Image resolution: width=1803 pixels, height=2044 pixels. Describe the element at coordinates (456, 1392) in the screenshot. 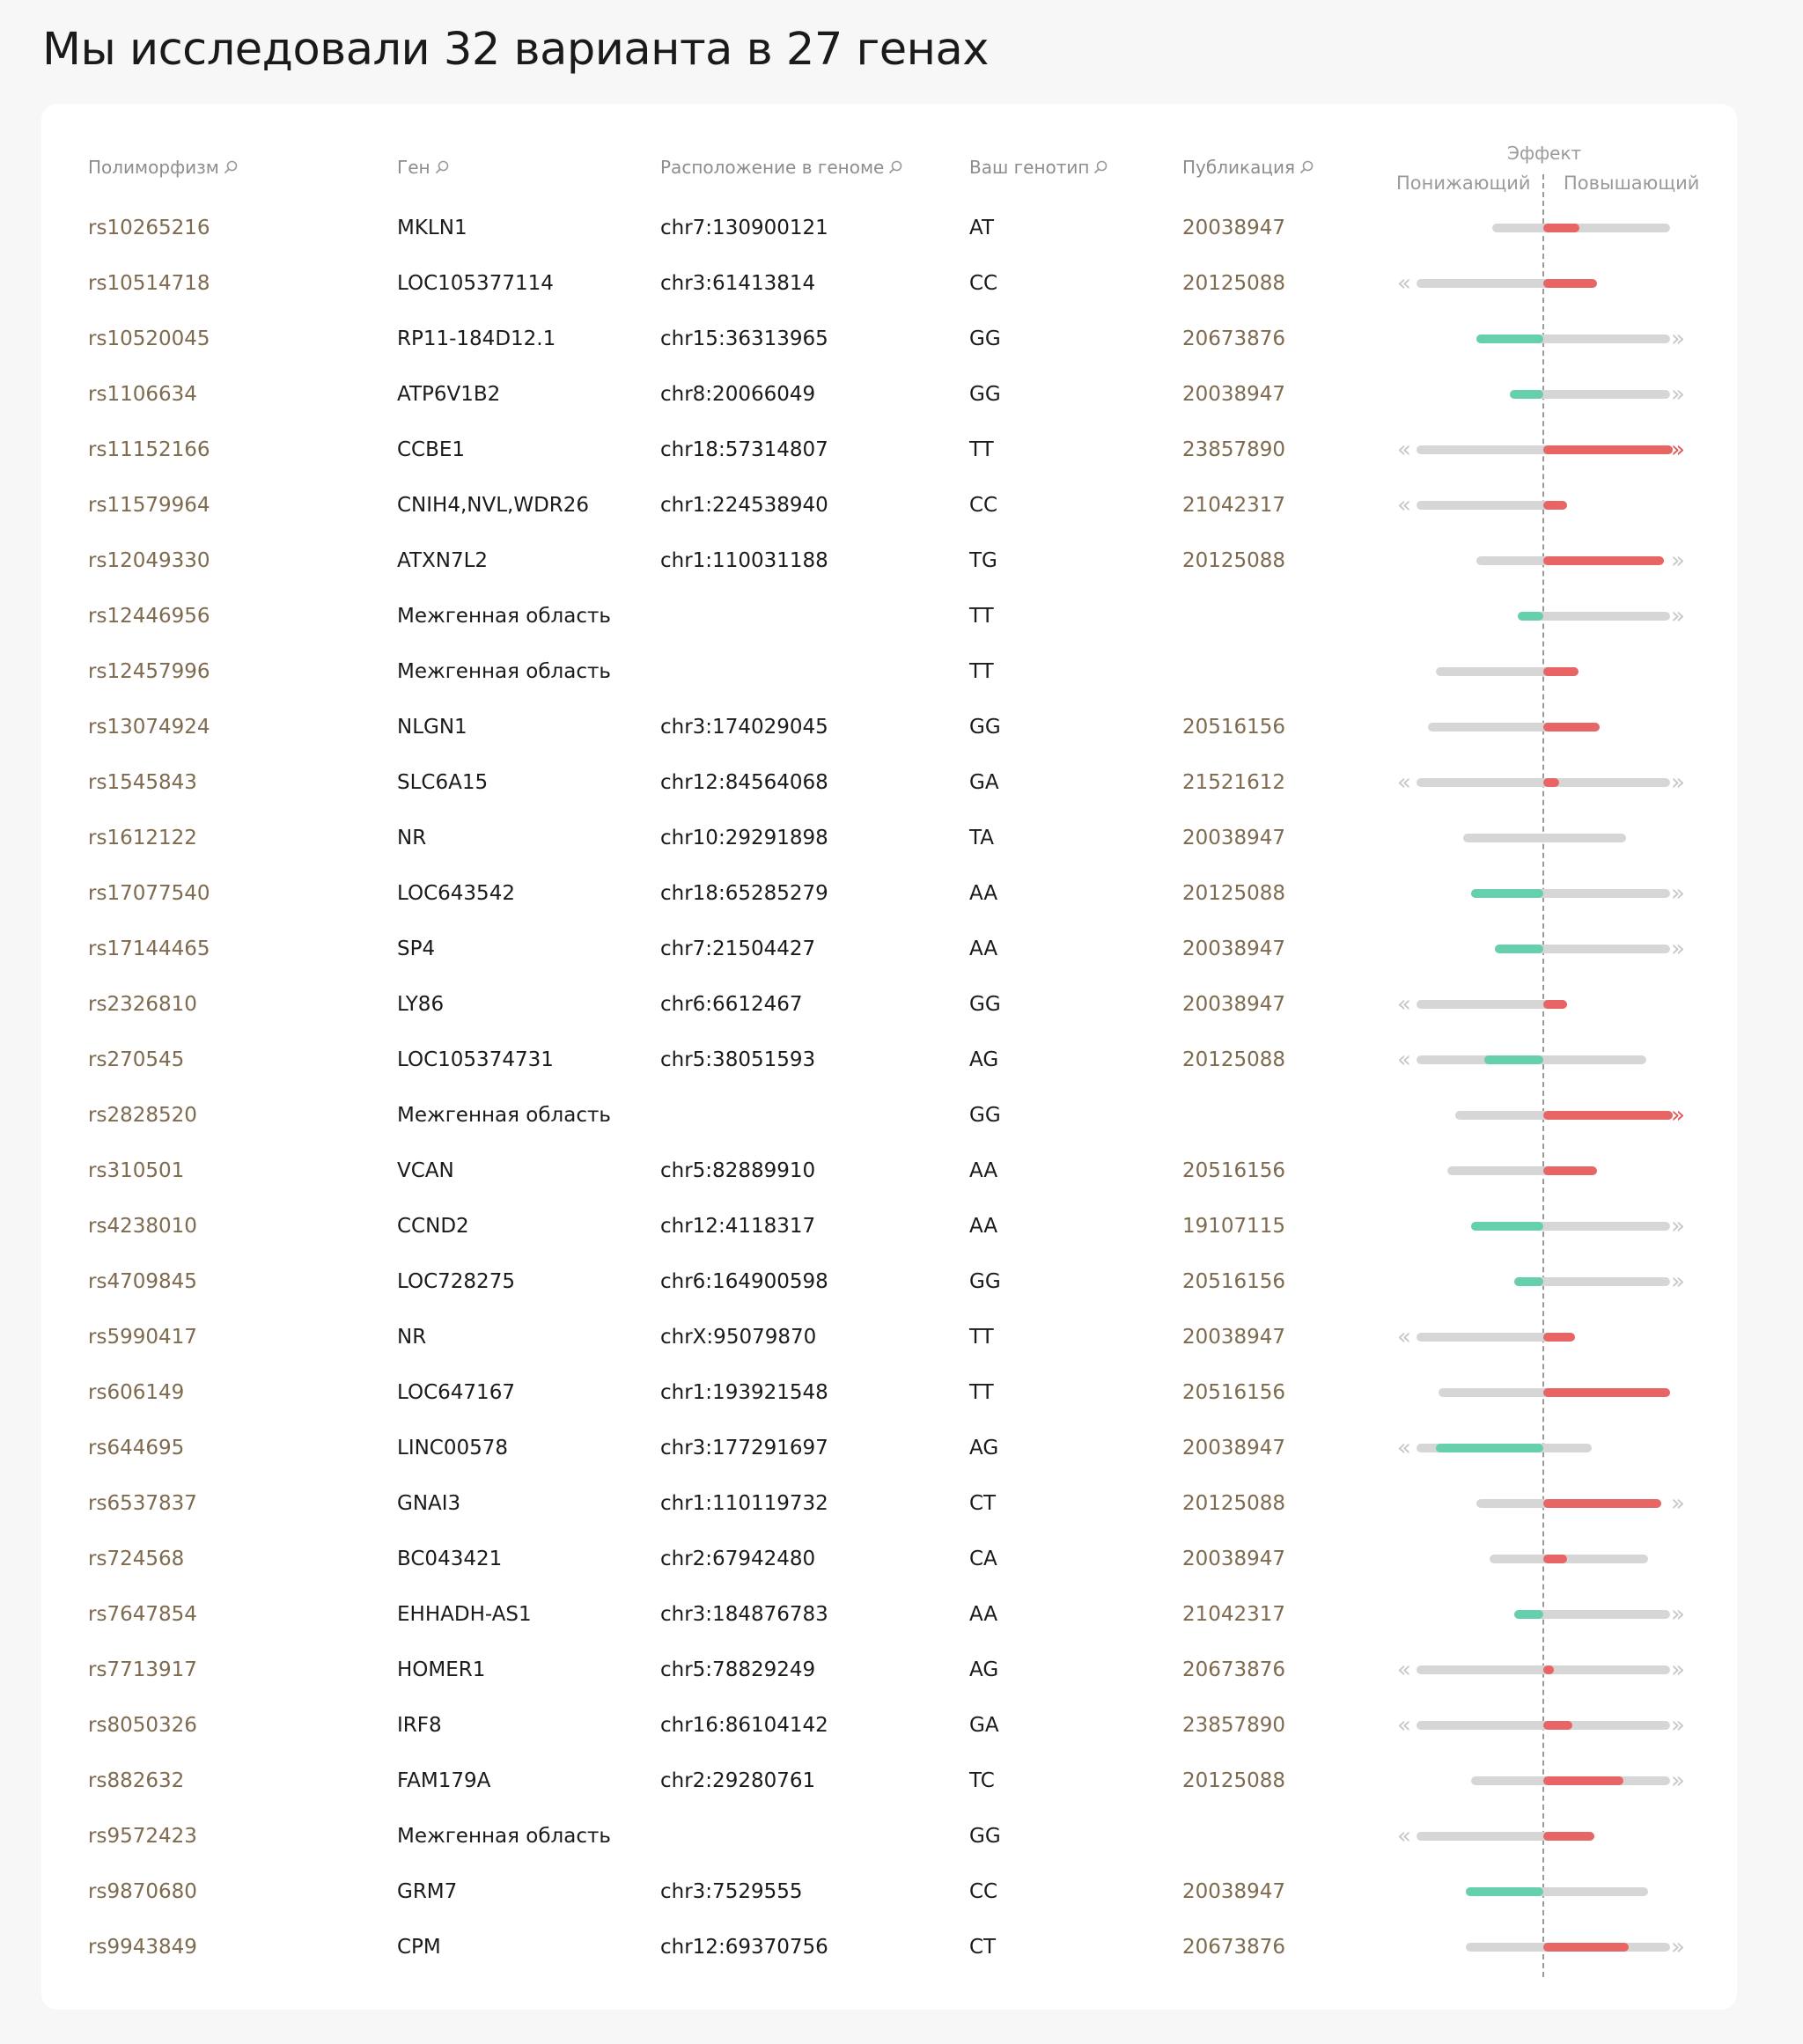

I see `gene-cell: LOC647167` at that location.